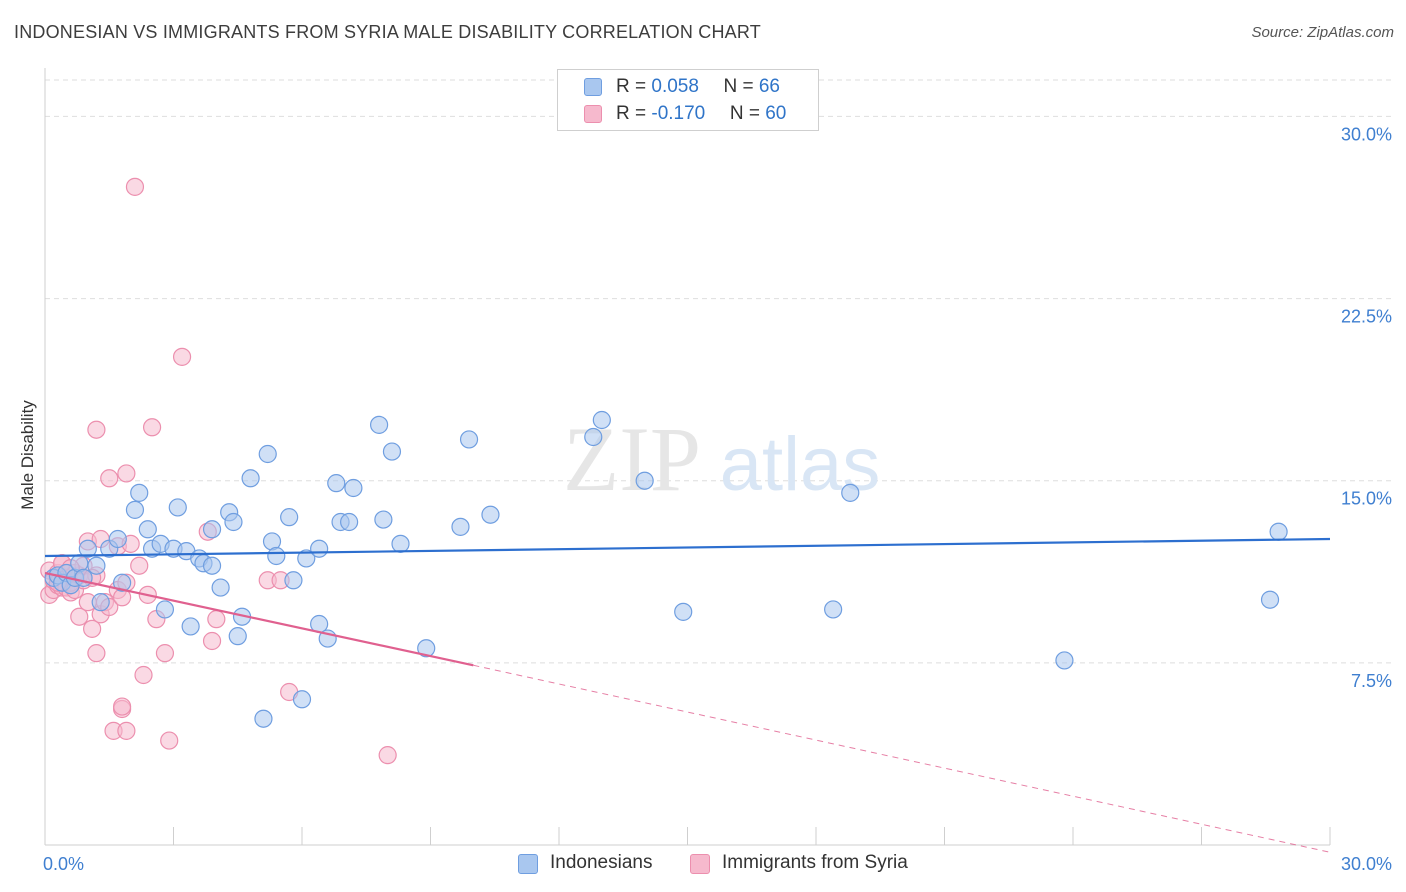  What do you see at coordinates (675, 86) in the screenshot?
I see `r-value: 0.058` at bounding box center [675, 86].